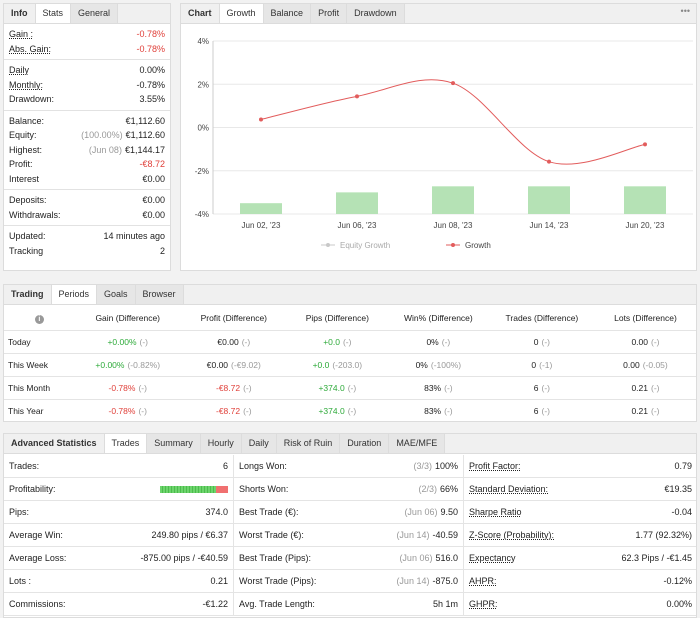 This screenshot has width=700, height=618. Describe the element at coordinates (349, 489) in the screenshot. I see `stats-row: Shorts Won: (2/3) 66%` at that location.